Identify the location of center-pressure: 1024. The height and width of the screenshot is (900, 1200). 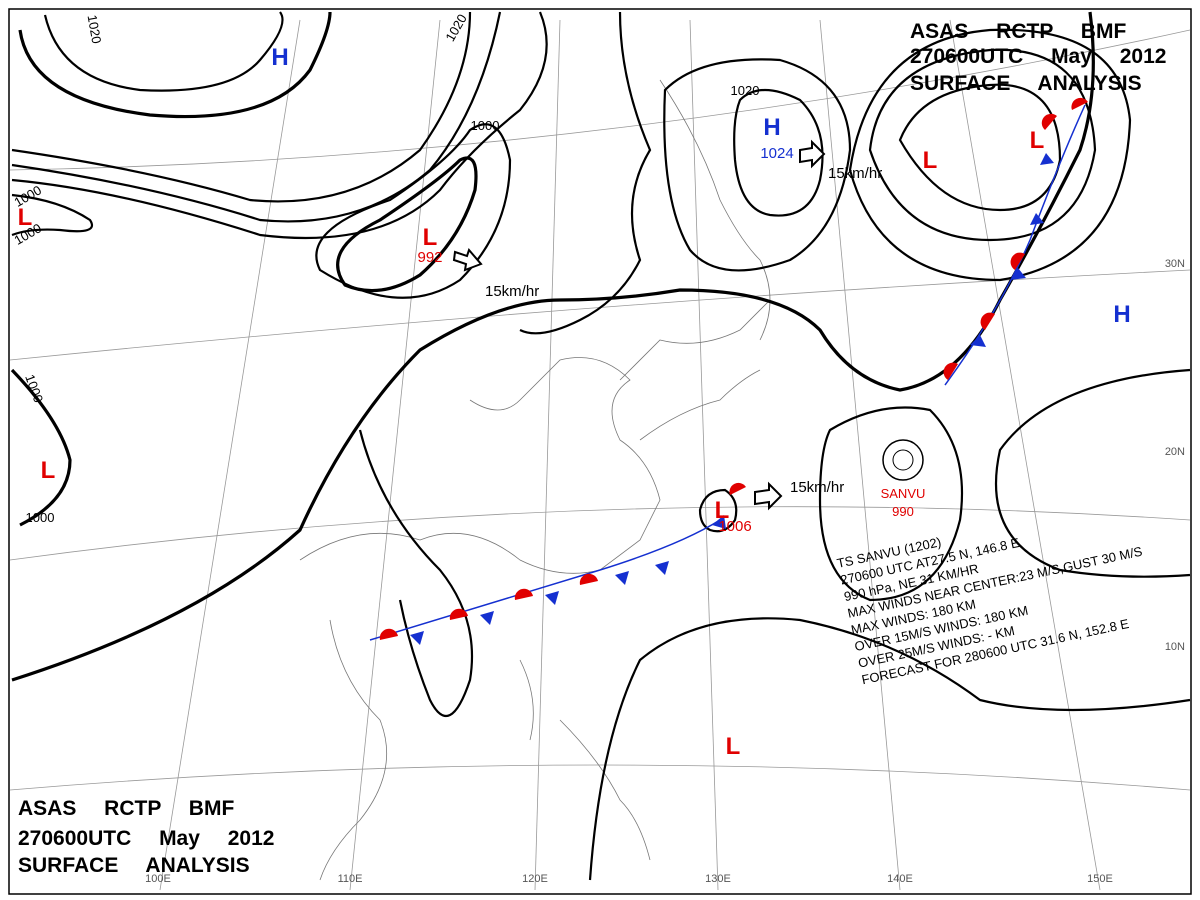
(776, 153).